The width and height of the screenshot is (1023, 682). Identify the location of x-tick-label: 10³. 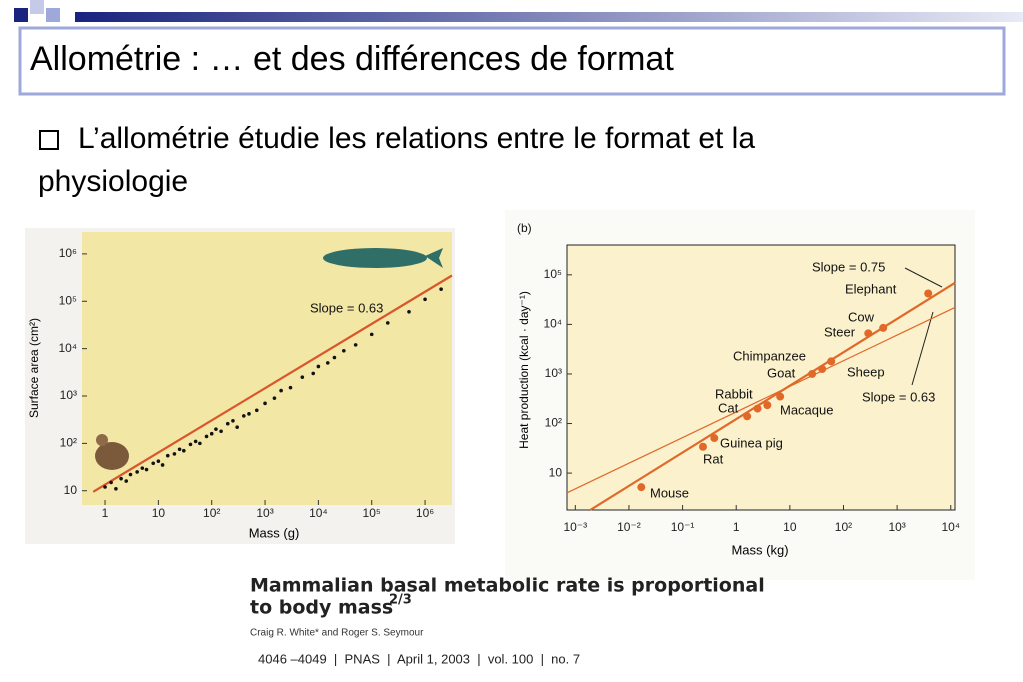
(896, 527).